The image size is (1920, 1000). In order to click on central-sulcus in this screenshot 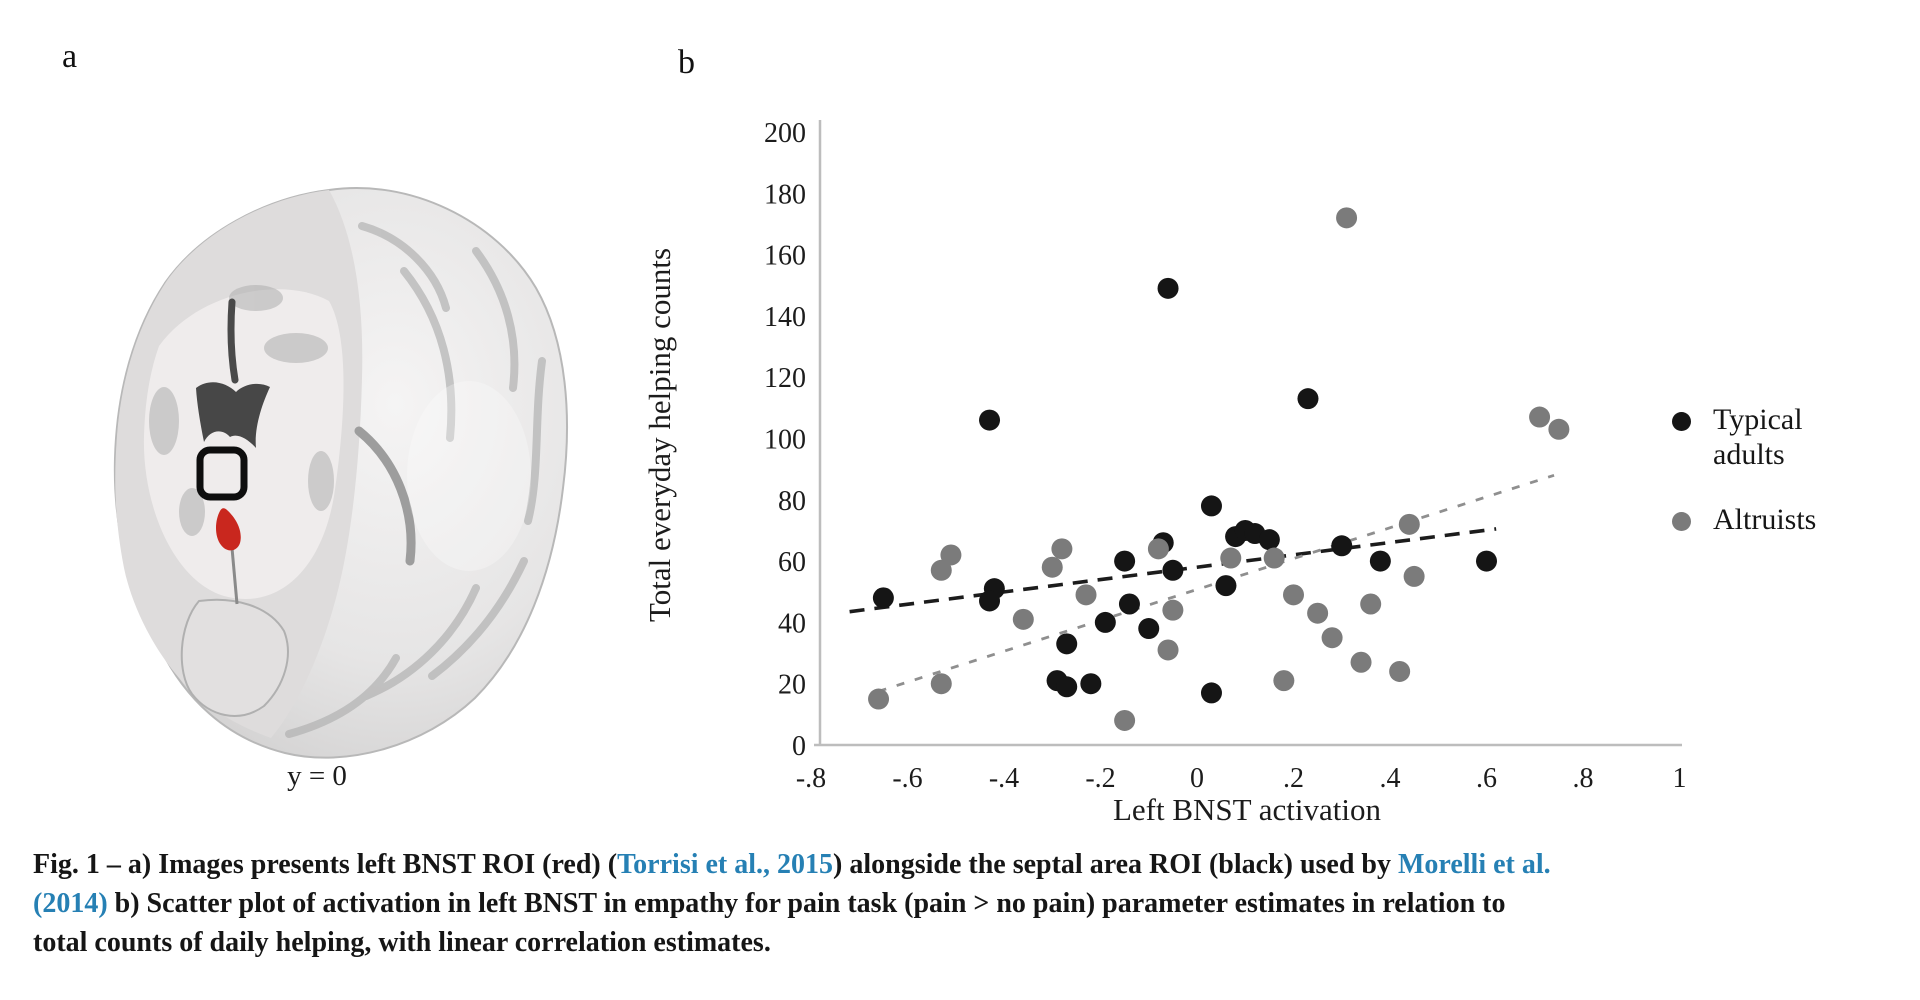, I will do `click(385, 496)`.